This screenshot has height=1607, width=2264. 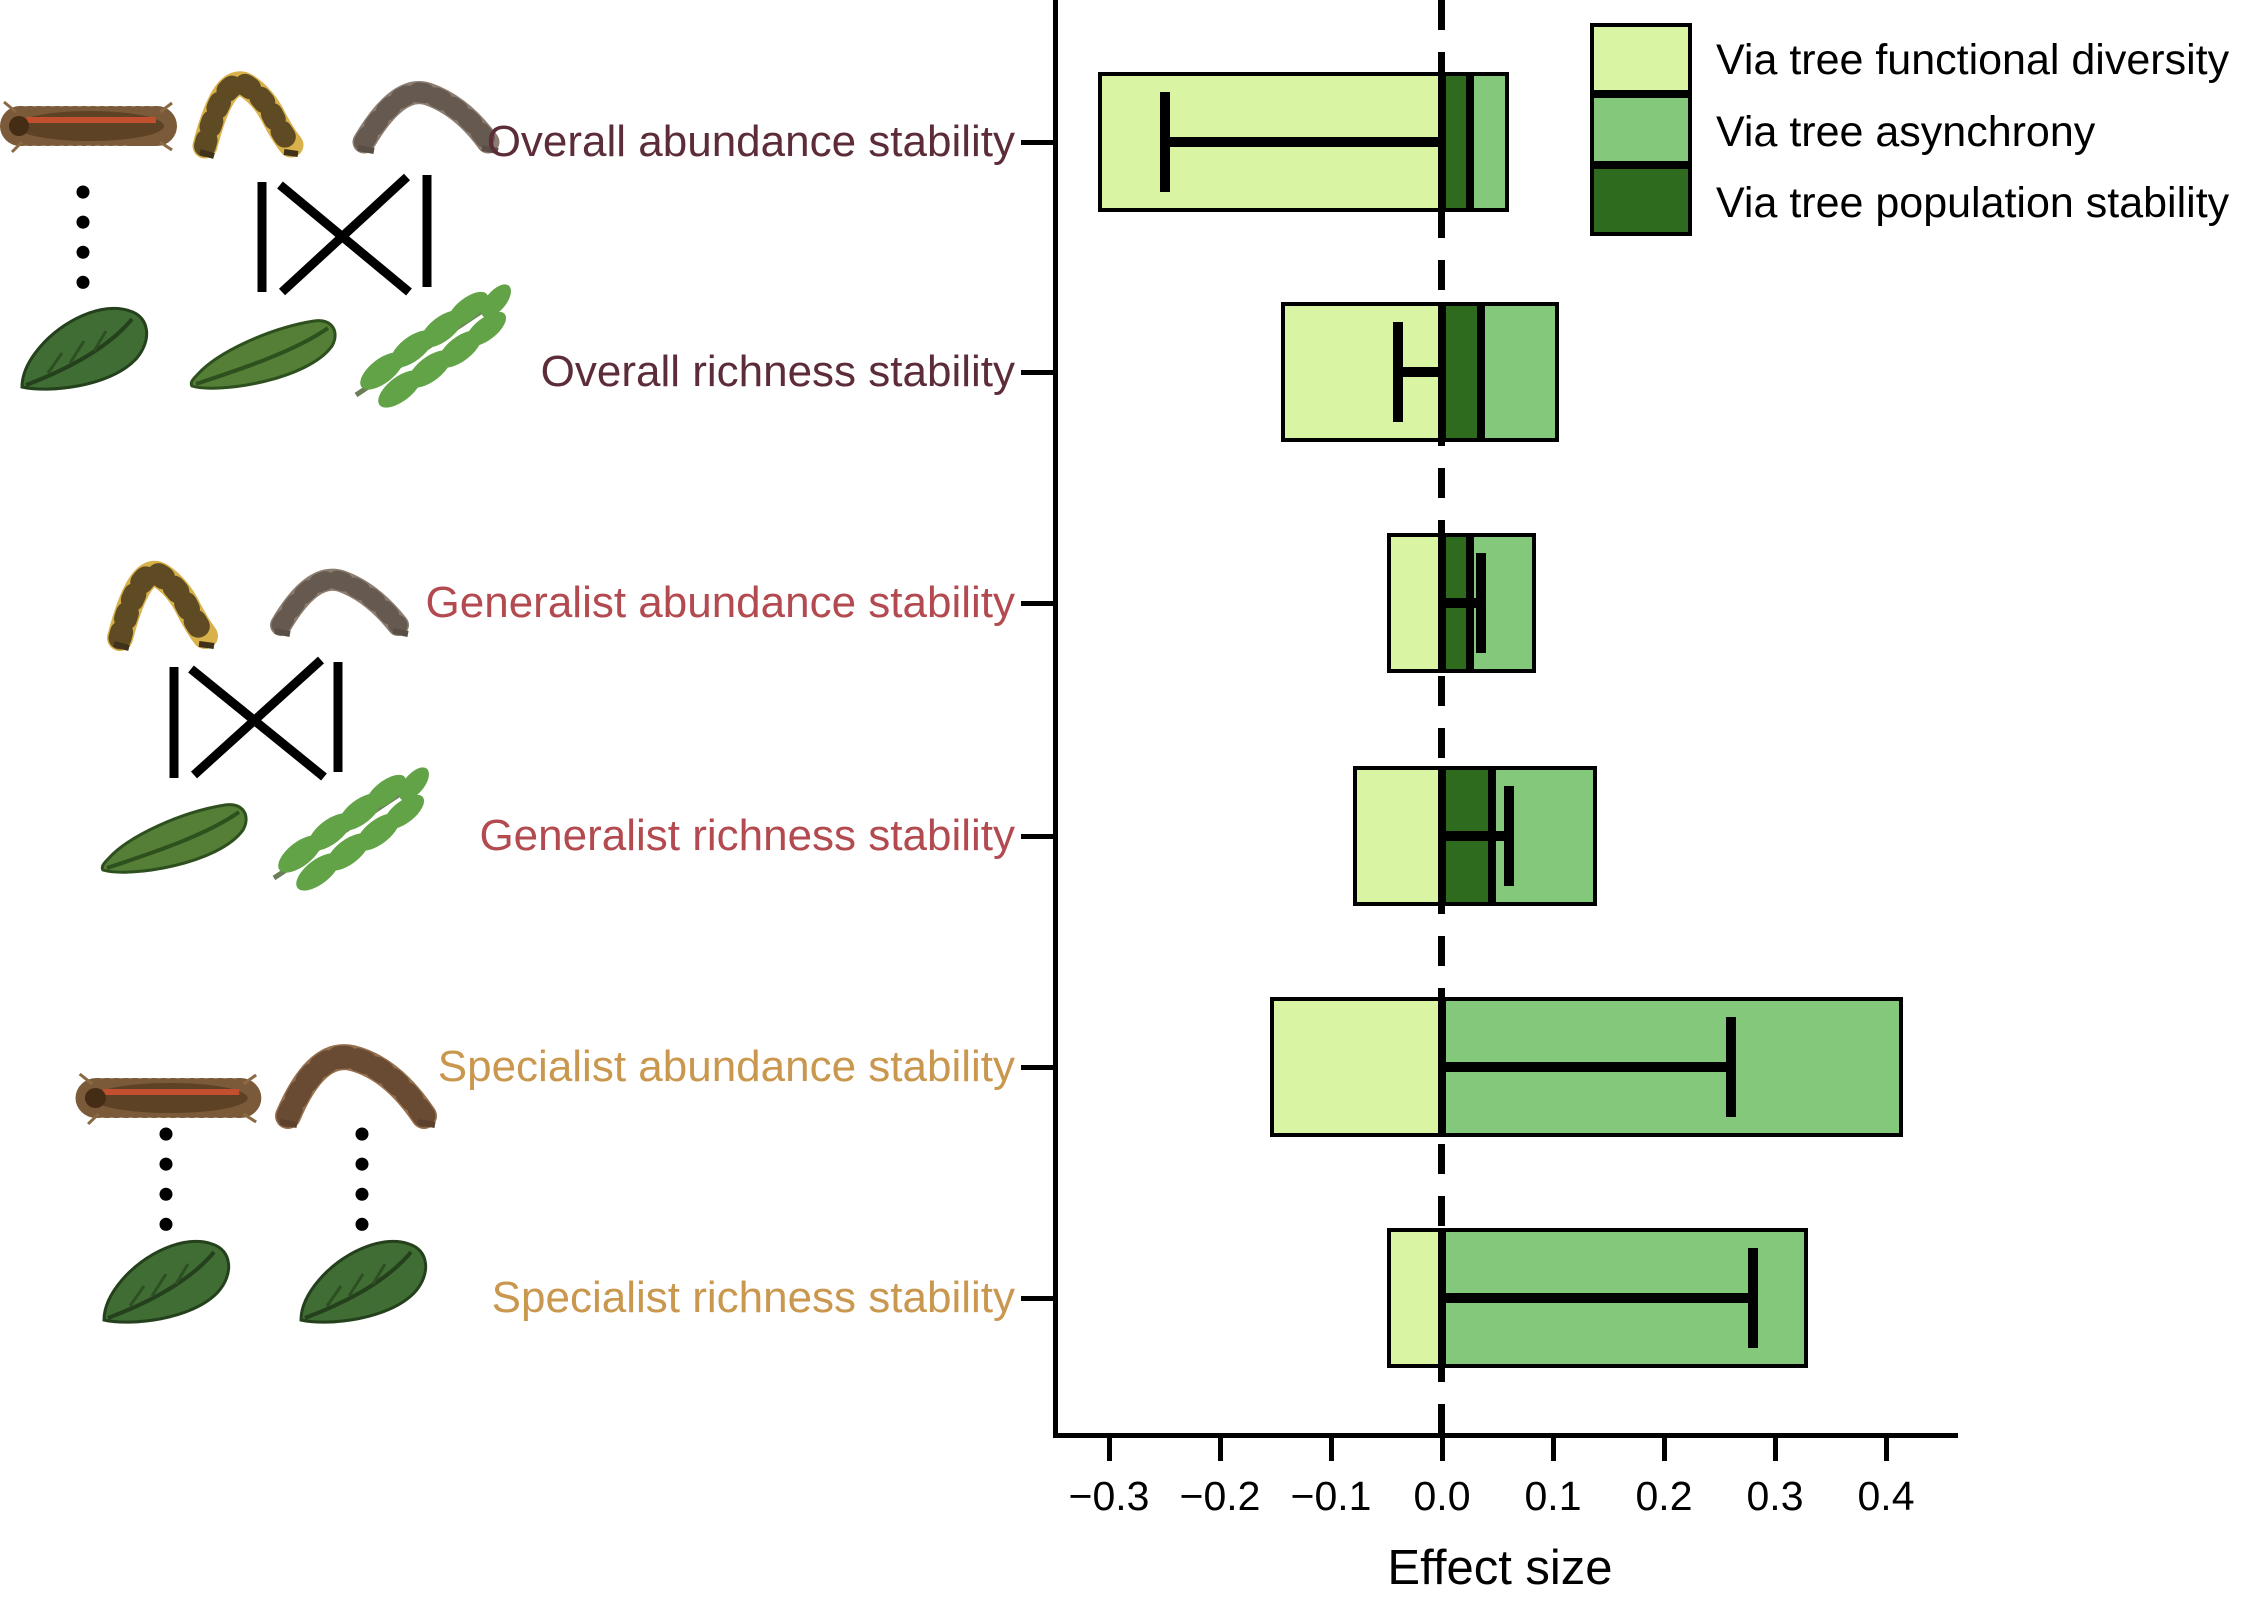 I want to click on mottled-looper-caterpillar-icon, so click(x=356, y=1086).